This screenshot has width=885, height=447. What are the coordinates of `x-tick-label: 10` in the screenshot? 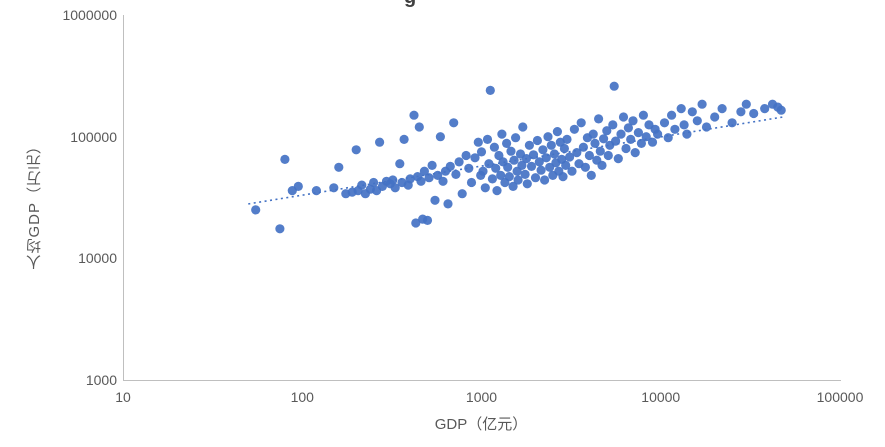 It's located at (123, 397).